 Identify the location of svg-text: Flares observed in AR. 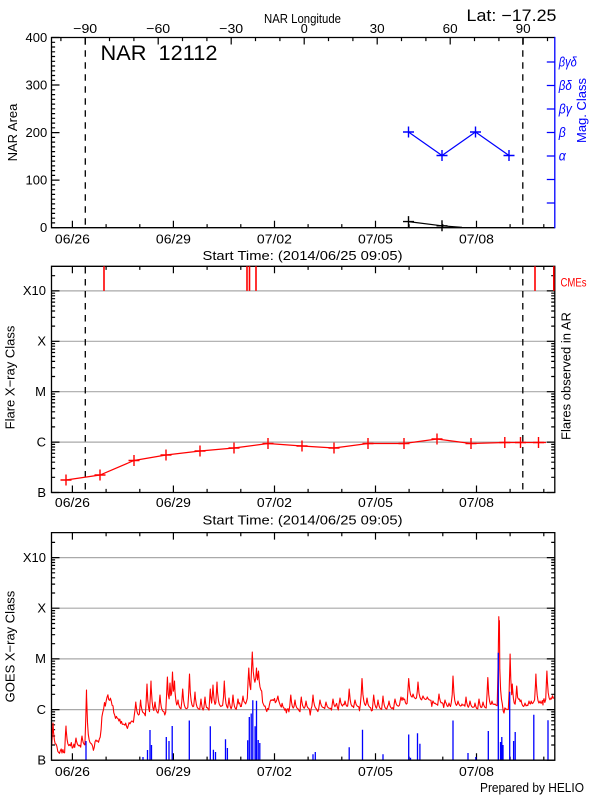
(566, 376).